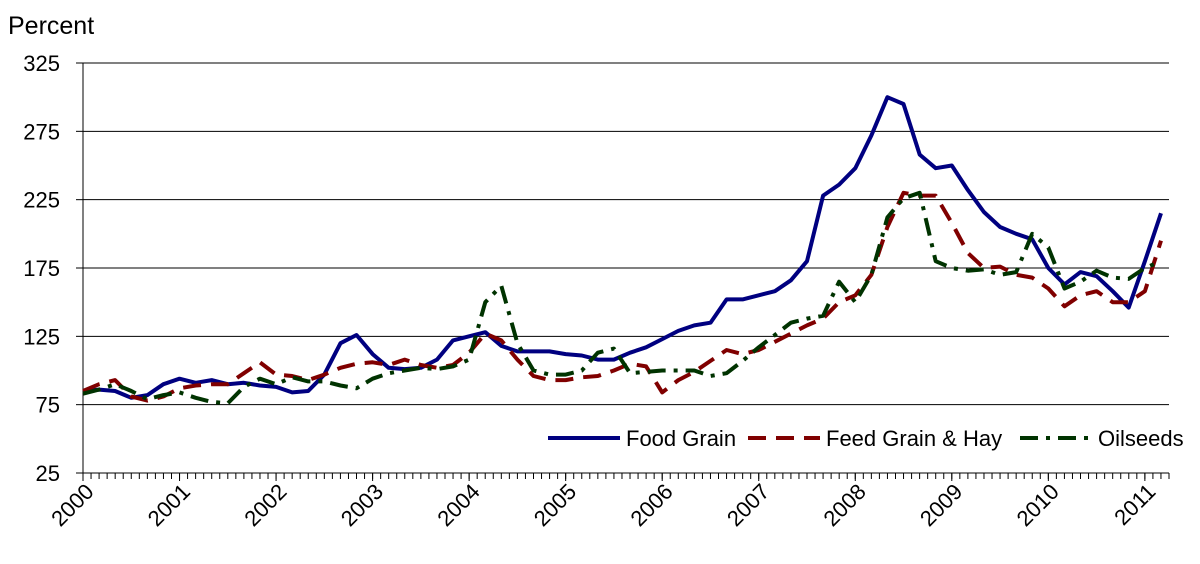 Image resolution: width=1200 pixels, height=564 pixels. I want to click on x-tick-label: 2011, so click(1134, 504).